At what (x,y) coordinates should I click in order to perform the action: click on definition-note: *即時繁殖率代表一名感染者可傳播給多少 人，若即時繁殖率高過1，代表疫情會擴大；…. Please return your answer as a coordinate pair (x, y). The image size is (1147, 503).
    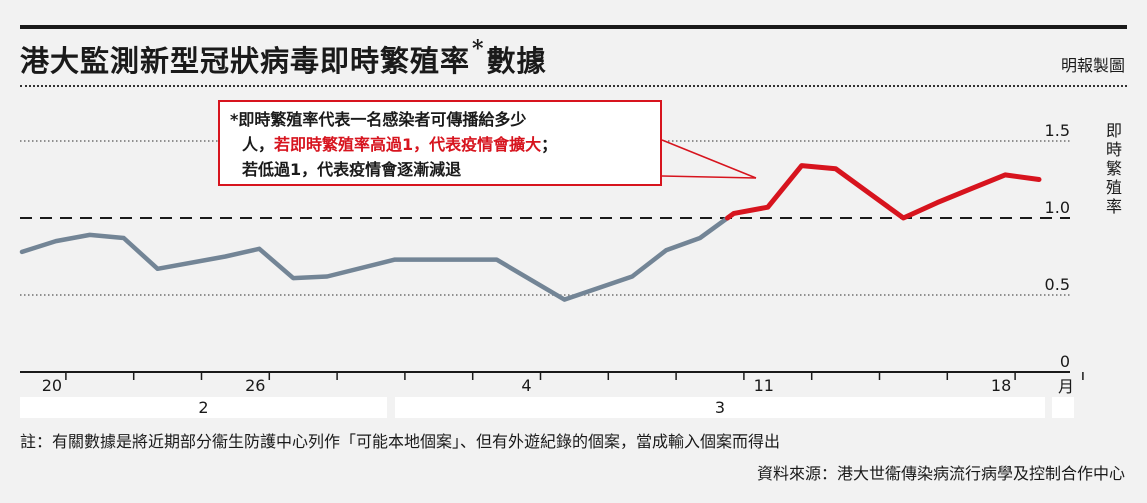
    Looking at the image, I should click on (440, 143).